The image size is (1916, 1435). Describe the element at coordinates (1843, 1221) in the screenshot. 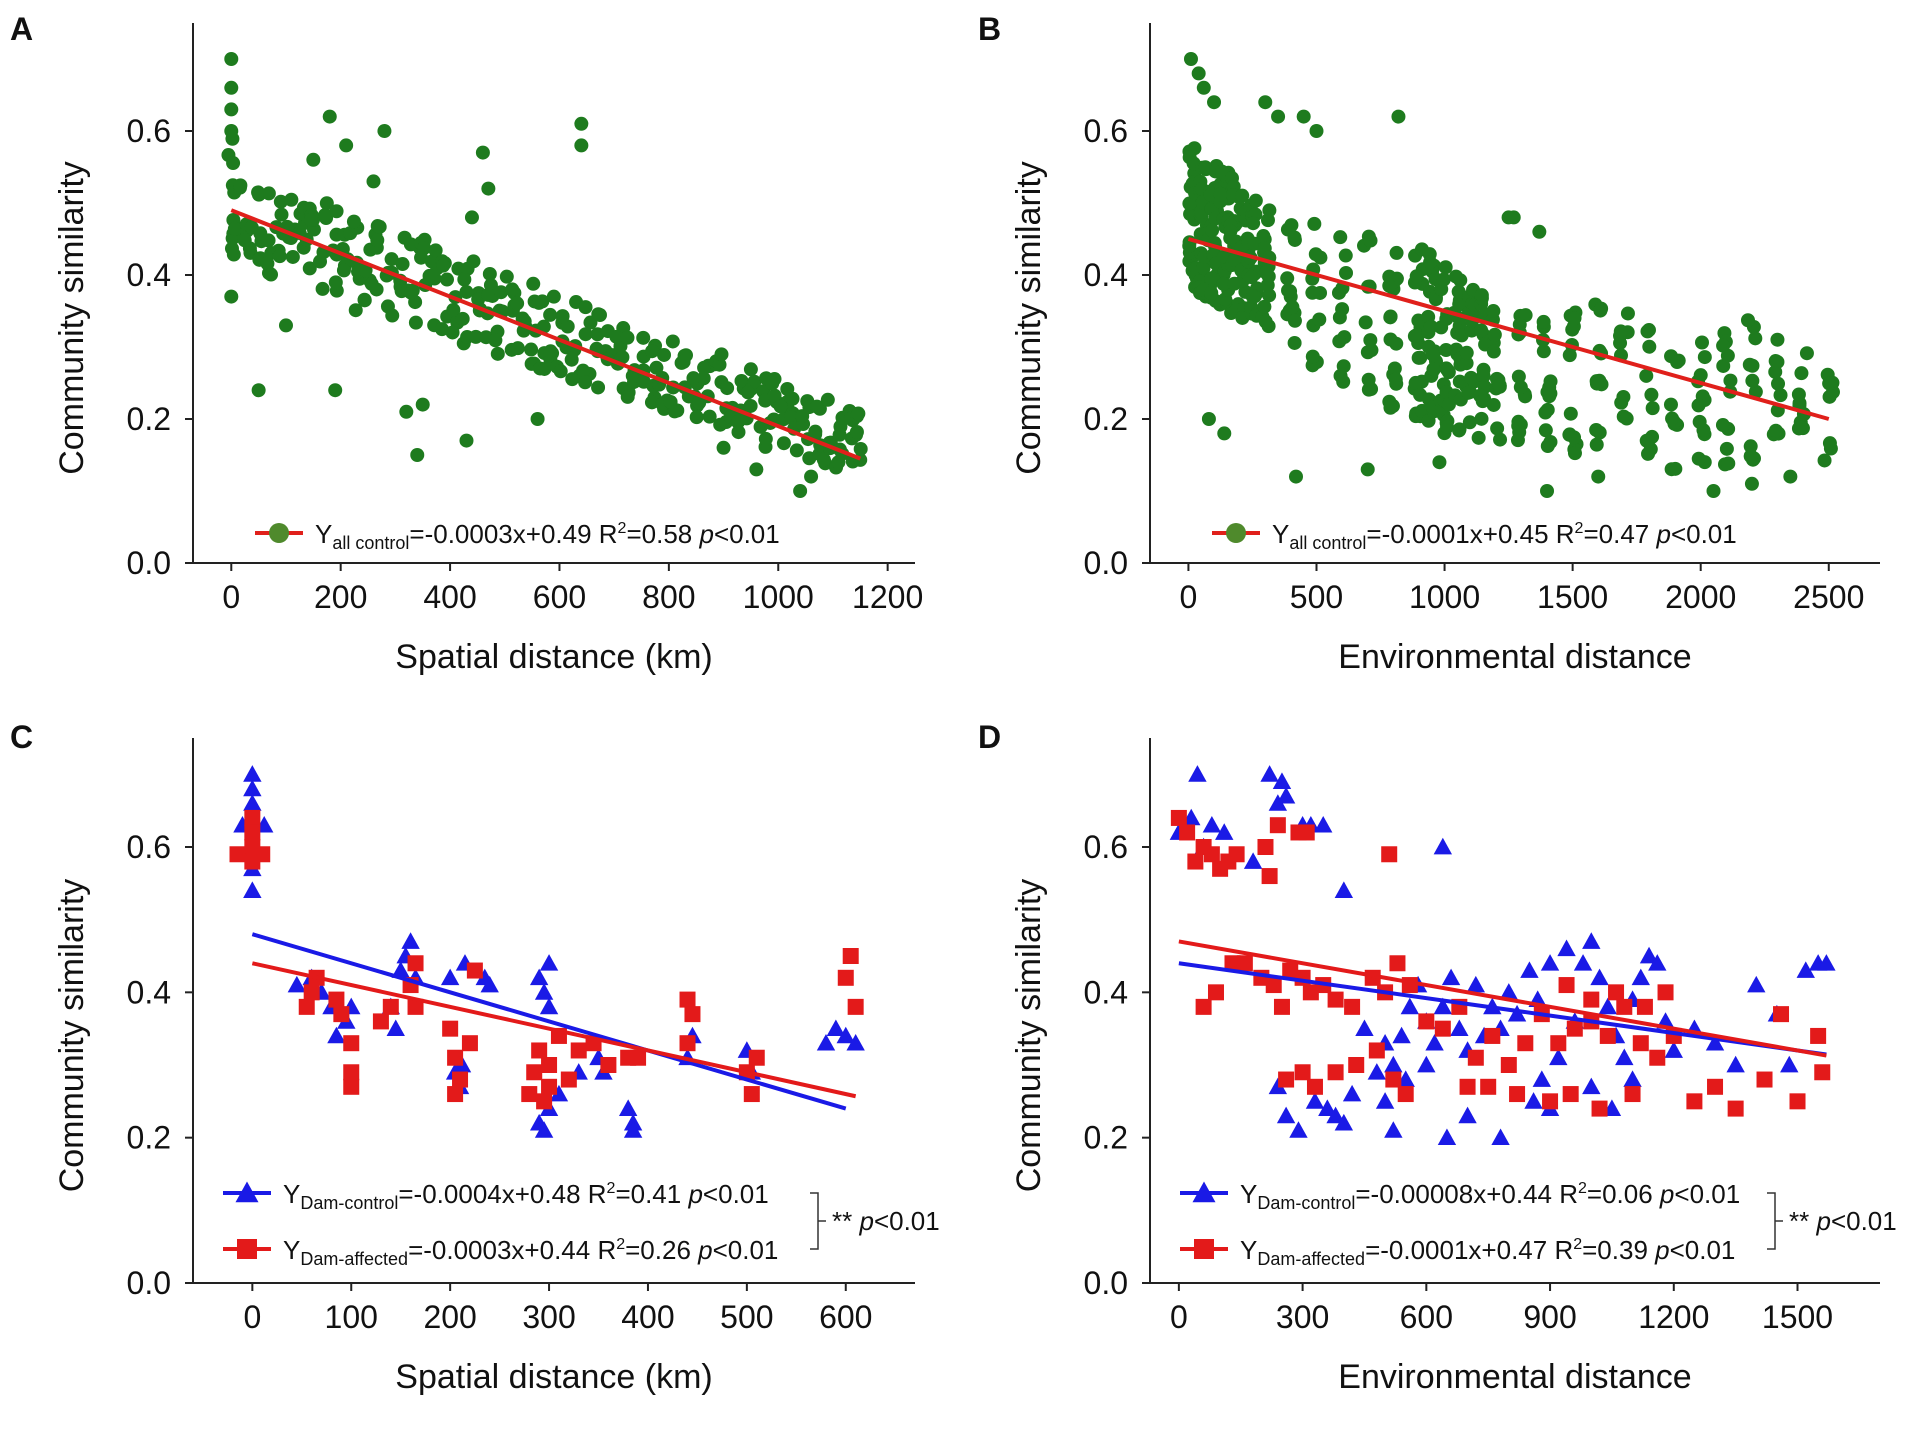

I see `bracket-label: ** p<0.01` at that location.